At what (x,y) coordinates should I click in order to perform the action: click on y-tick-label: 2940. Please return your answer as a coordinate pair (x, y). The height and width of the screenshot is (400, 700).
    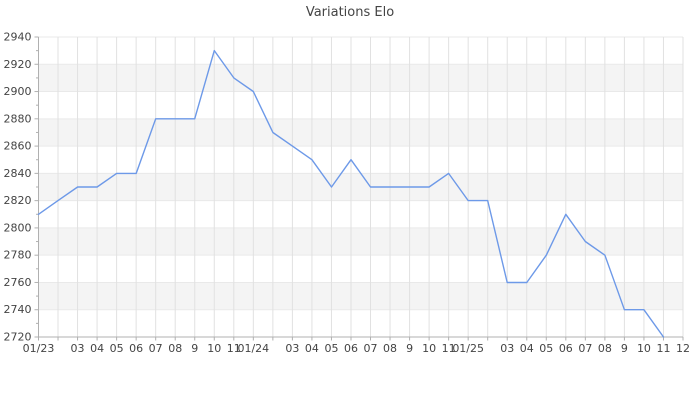
    Looking at the image, I should click on (18, 37).